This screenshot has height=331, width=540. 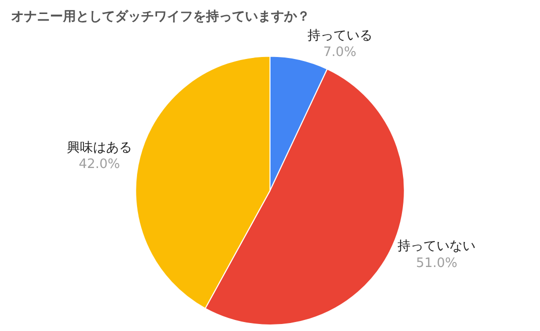 I want to click on data-label: 51.0%, so click(x=437, y=263).